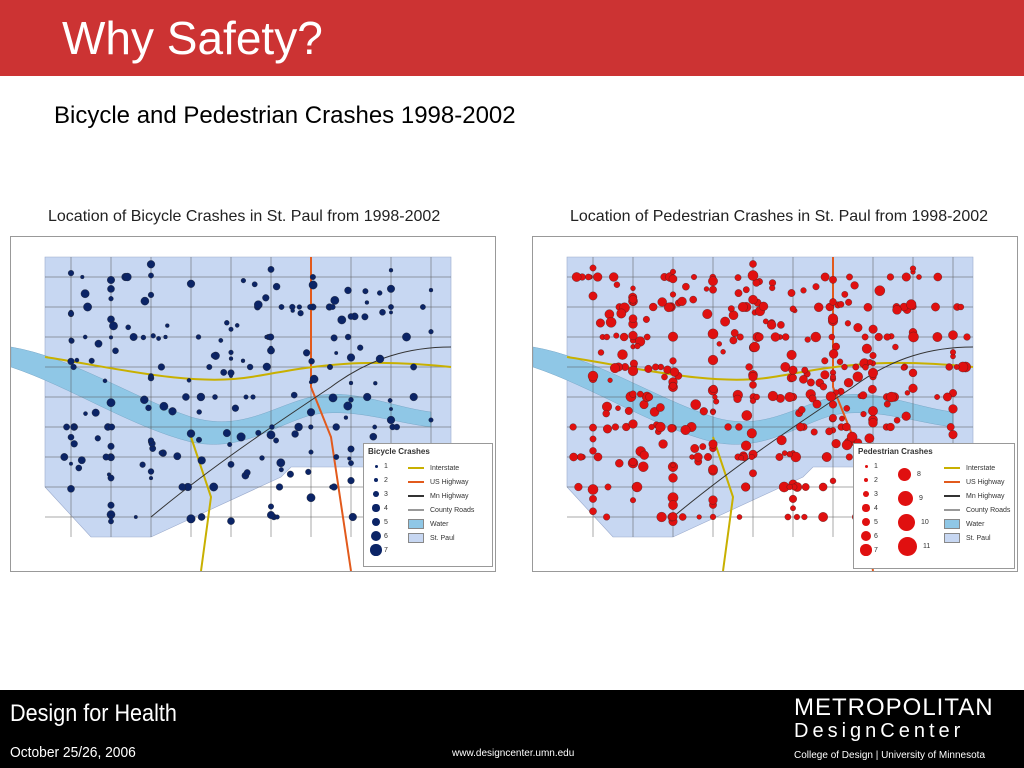 This screenshot has height=768, width=1024. Describe the element at coordinates (981, 468) in the screenshot. I see `legend-line-label: Interstate` at that location.